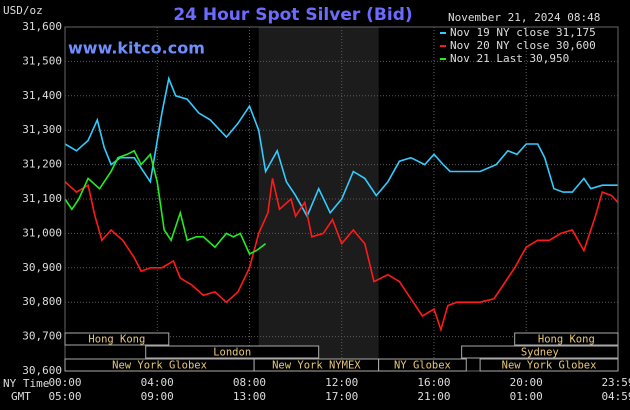 This screenshot has height=410, width=630. Describe the element at coordinates (42, 336) in the screenshot. I see `y-tick-label: 30,700` at that location.